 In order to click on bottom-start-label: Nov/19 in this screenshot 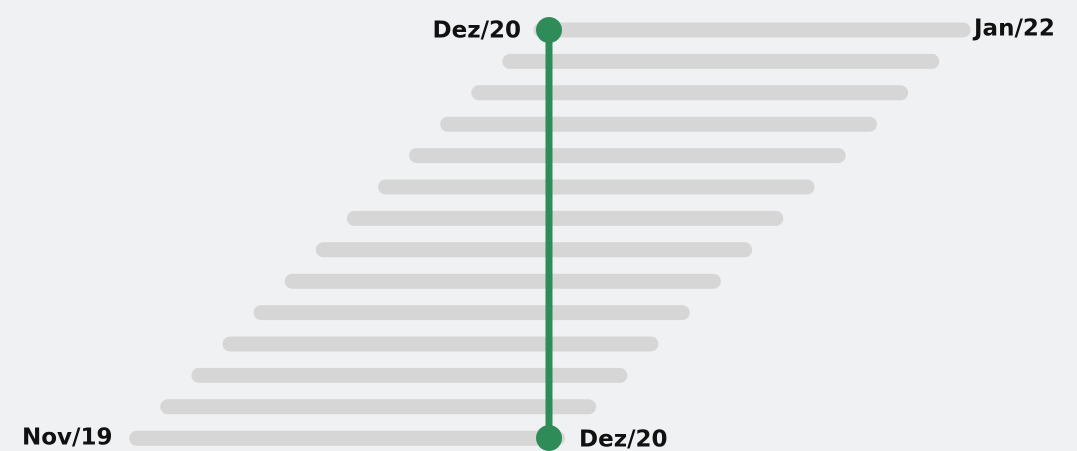, I will do `click(67, 438)`.